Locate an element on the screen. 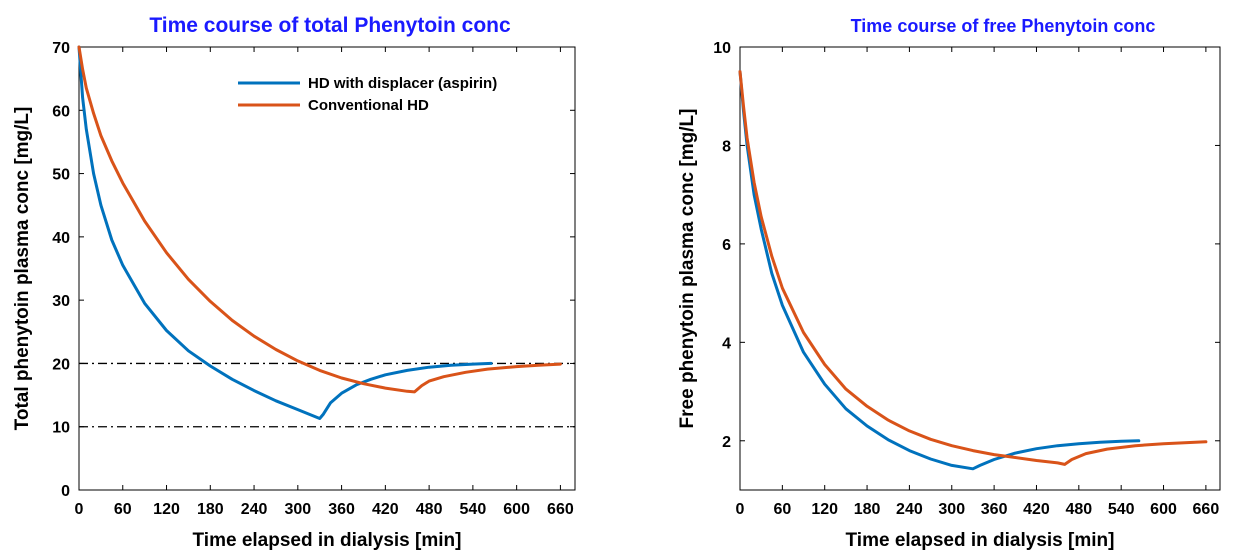 The height and width of the screenshot is (553, 1237). y-tick-label: 0 is located at coordinates (65, 491).